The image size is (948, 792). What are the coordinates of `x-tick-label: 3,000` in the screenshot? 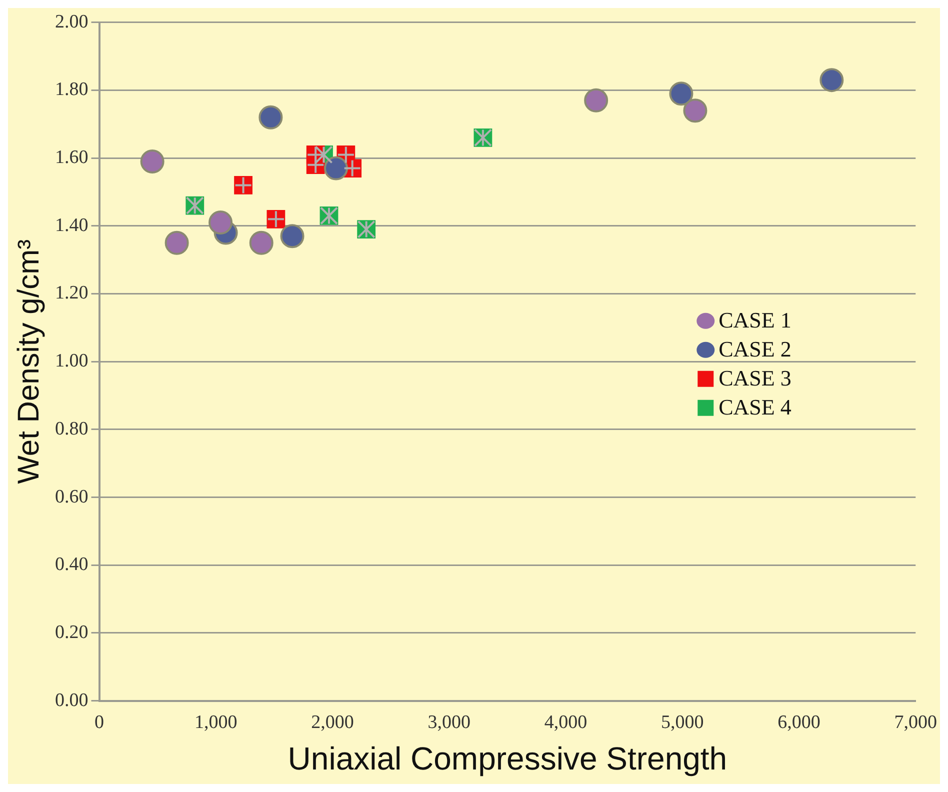 It's located at (449, 723).